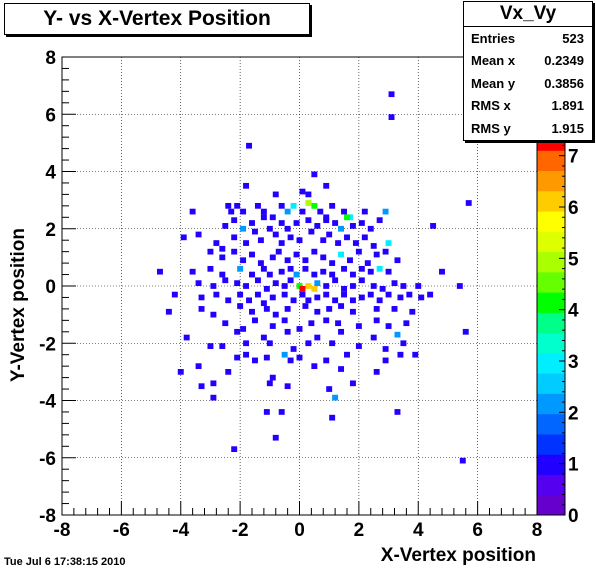 This screenshot has width=596, height=572. What do you see at coordinates (157, 19) in the screenshot?
I see `chart-title: Y- vs X-Vertex Position` at bounding box center [157, 19].